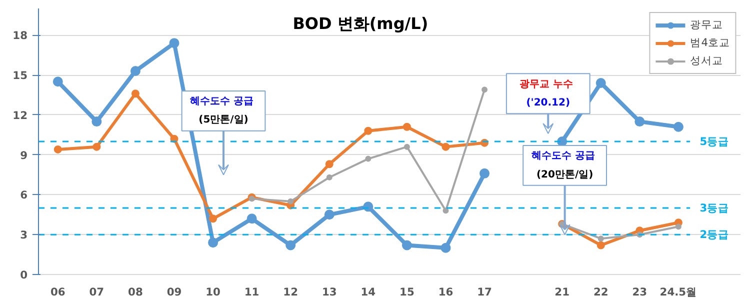 The image size is (745, 302). Describe the element at coordinates (24, 275) in the screenshot. I see `y-tick-label: 0` at that location.